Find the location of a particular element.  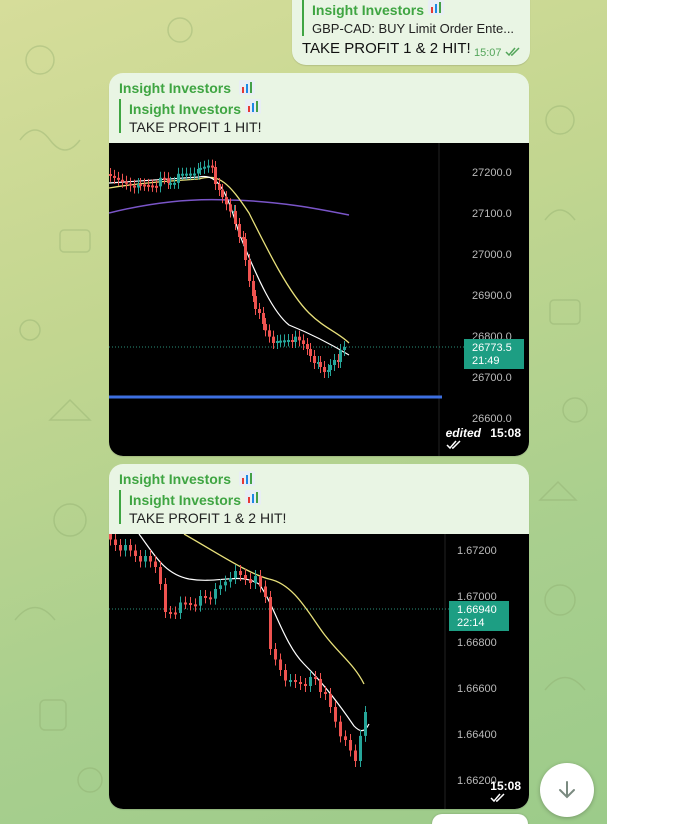

y-tick: 27200.0 is located at coordinates (492, 173).